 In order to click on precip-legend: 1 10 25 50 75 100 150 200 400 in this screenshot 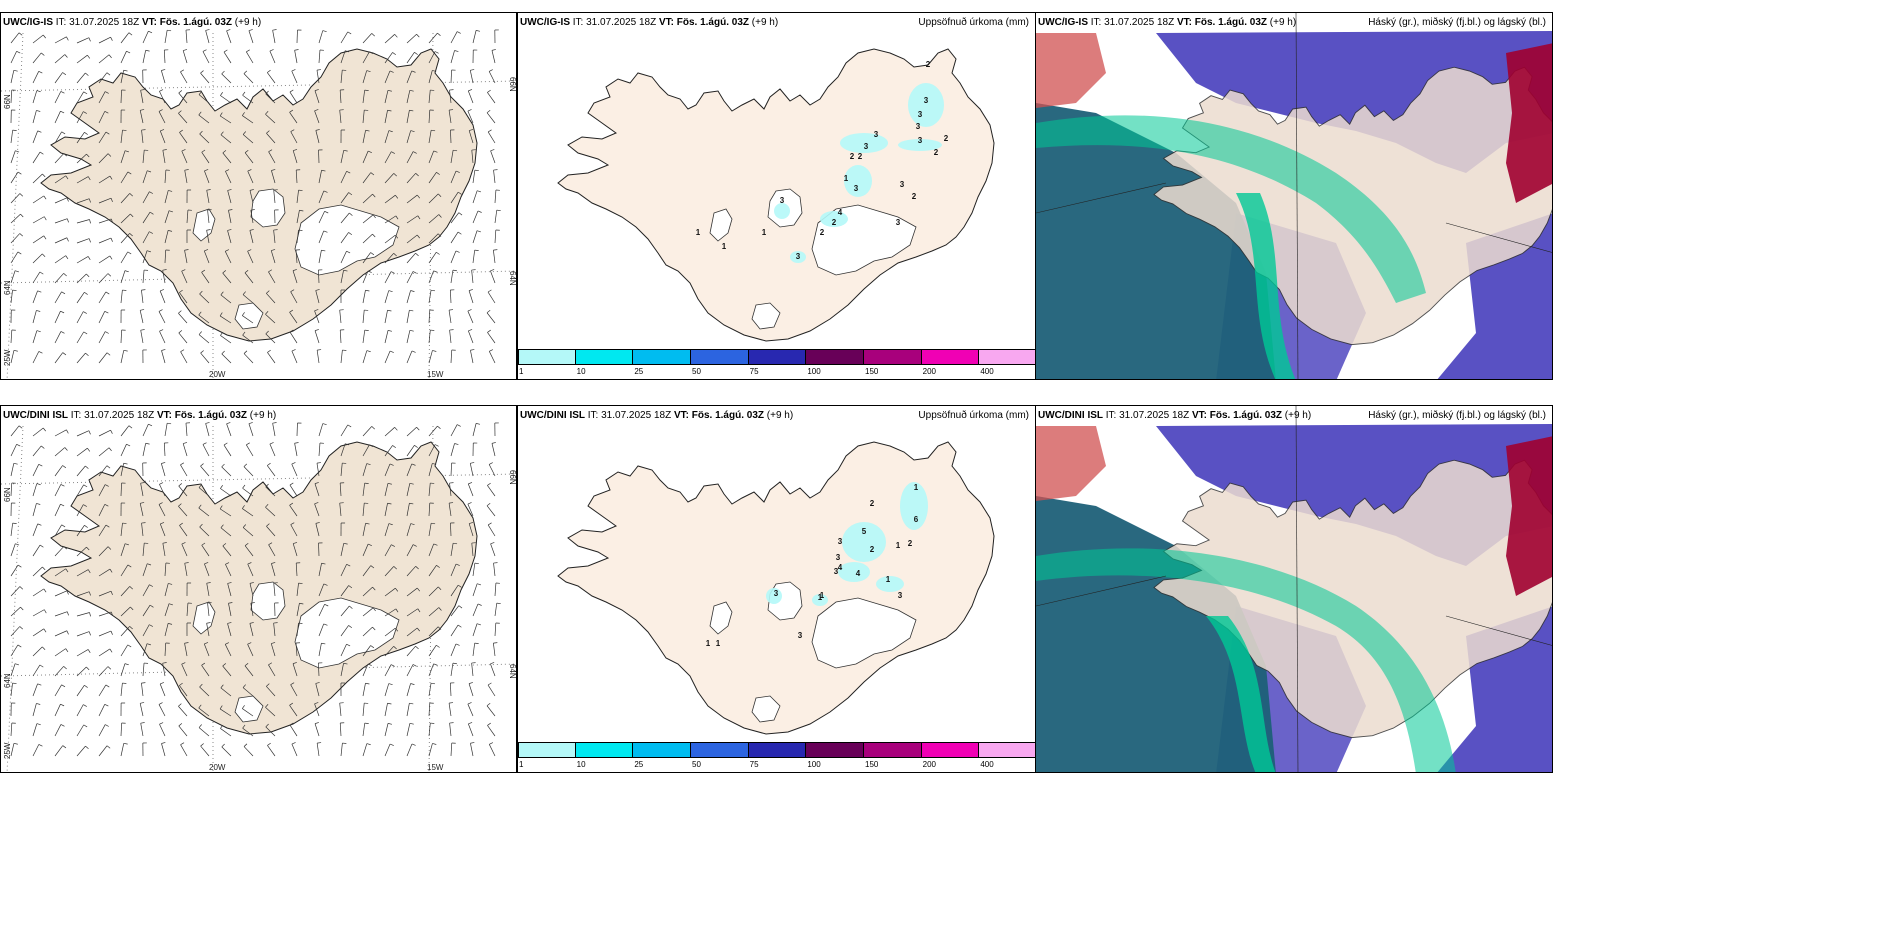, I will do `click(776, 757)`.